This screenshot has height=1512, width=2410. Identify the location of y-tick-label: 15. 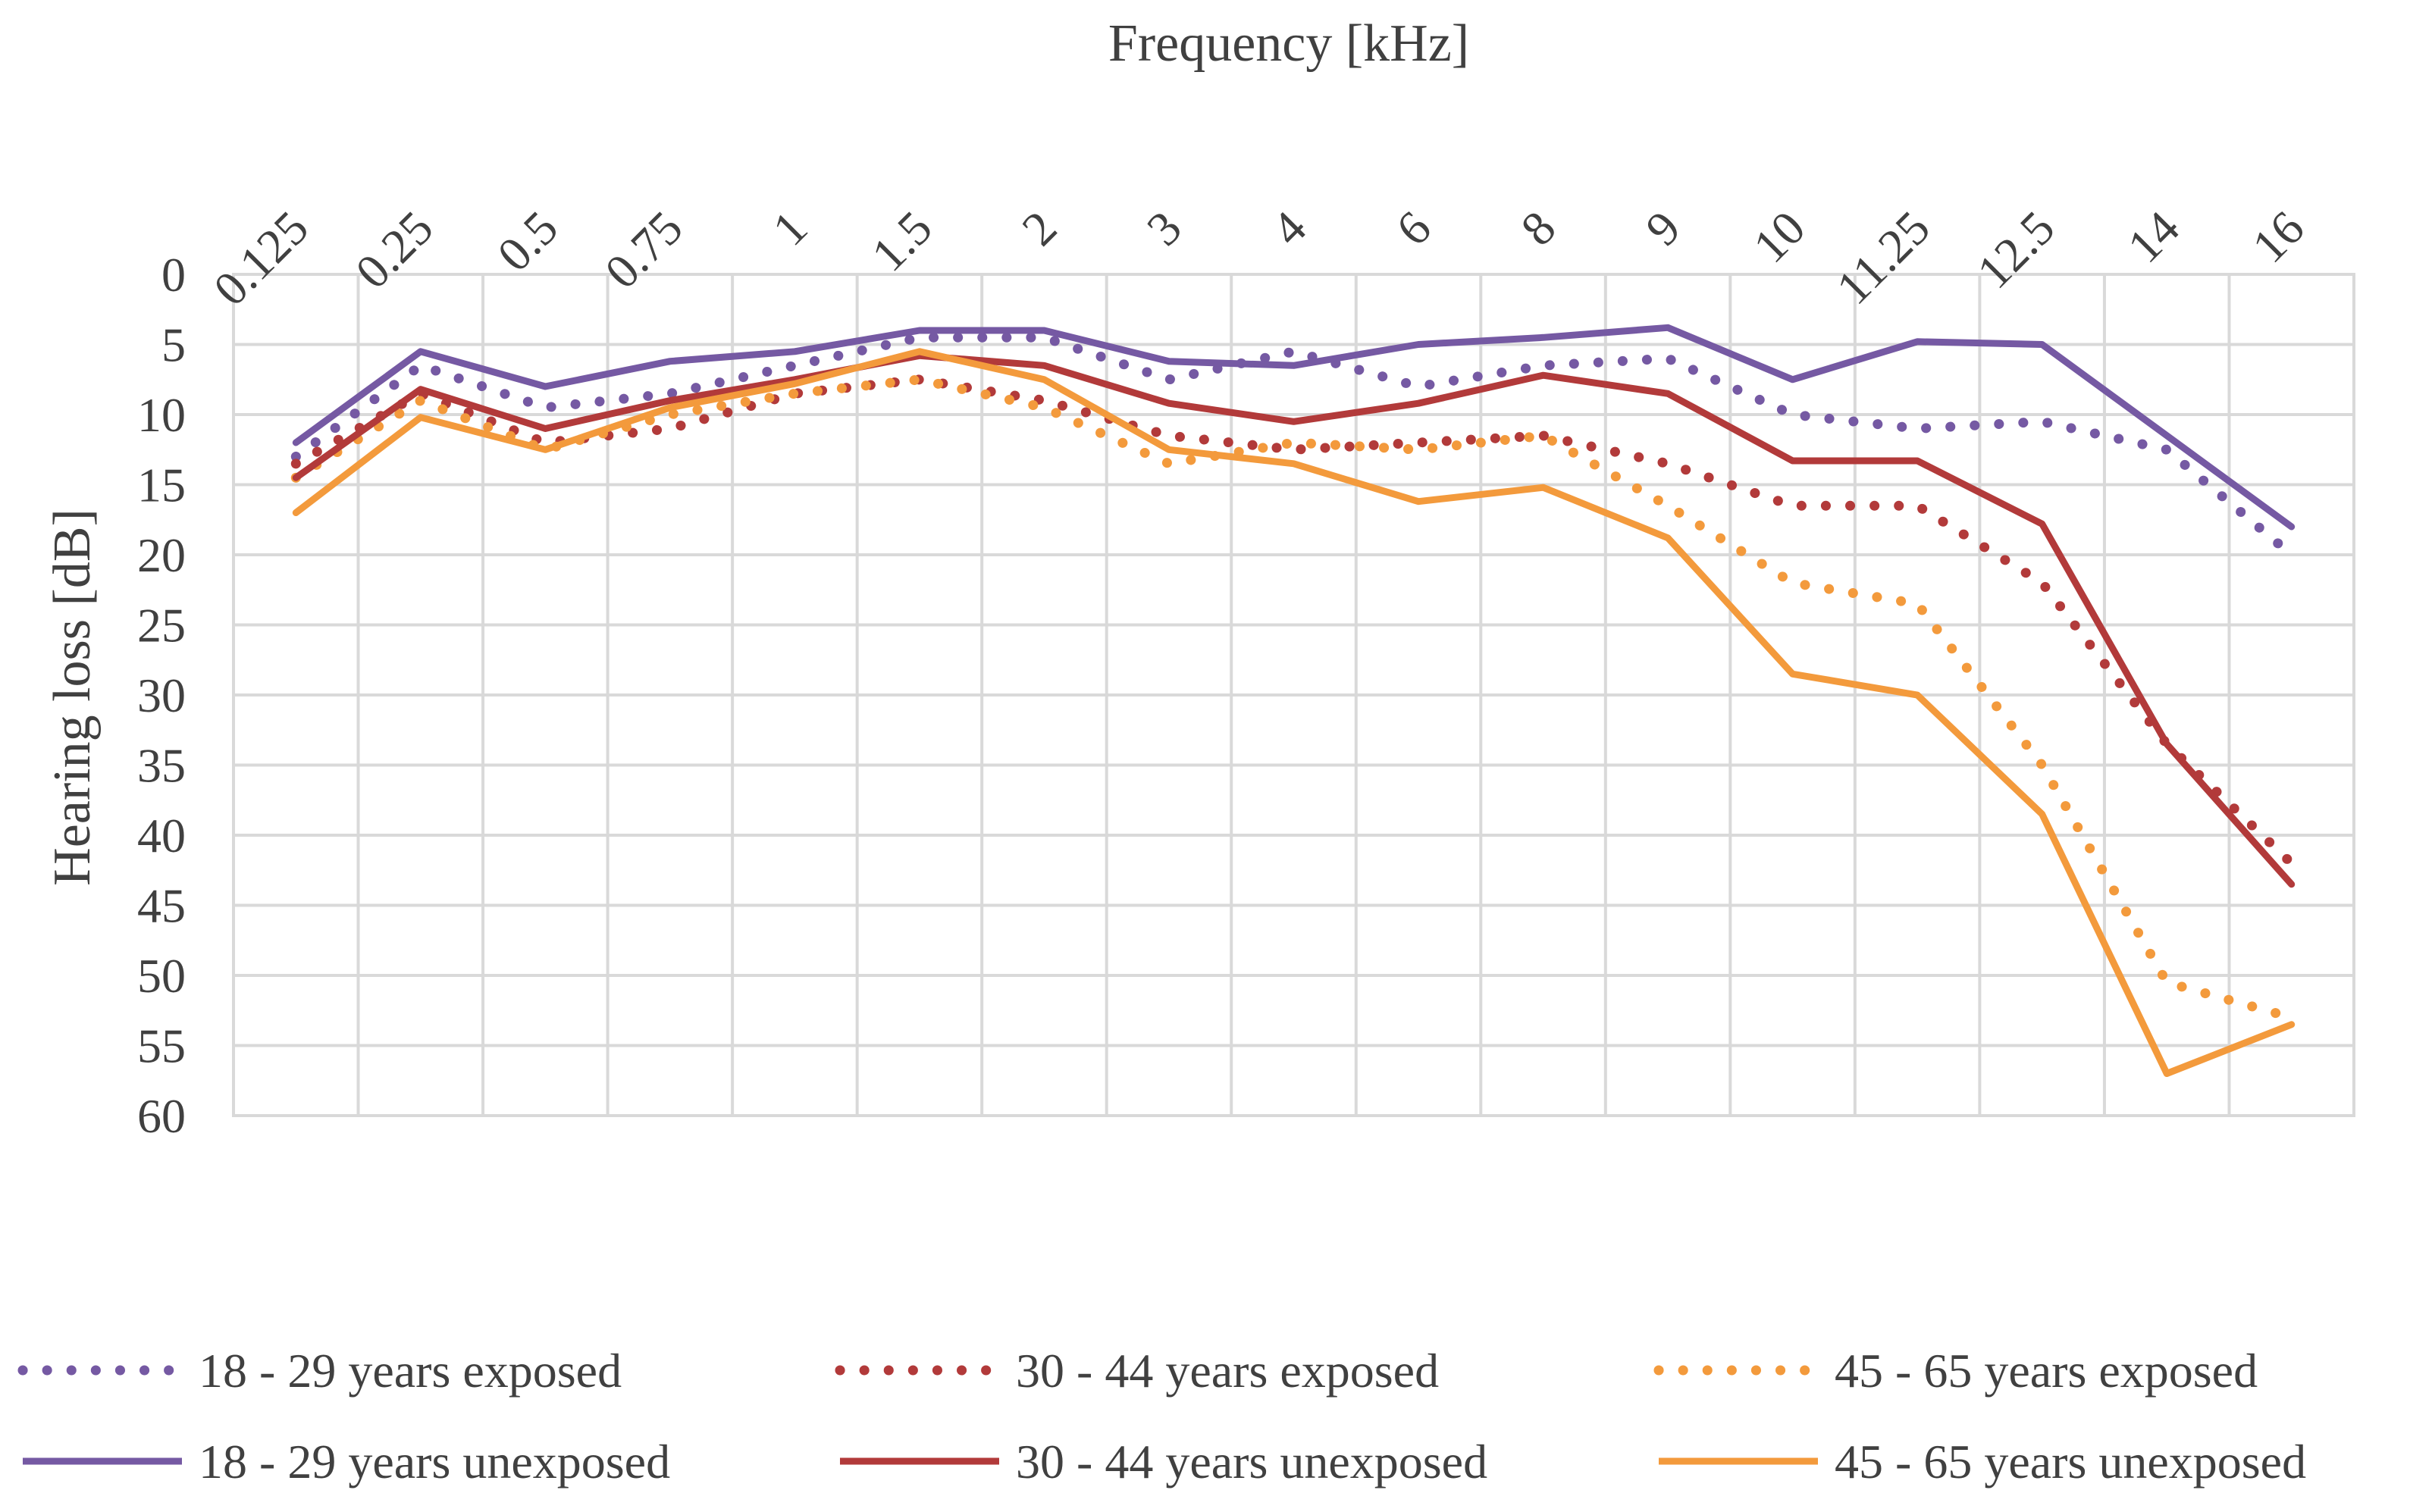
(161, 485).